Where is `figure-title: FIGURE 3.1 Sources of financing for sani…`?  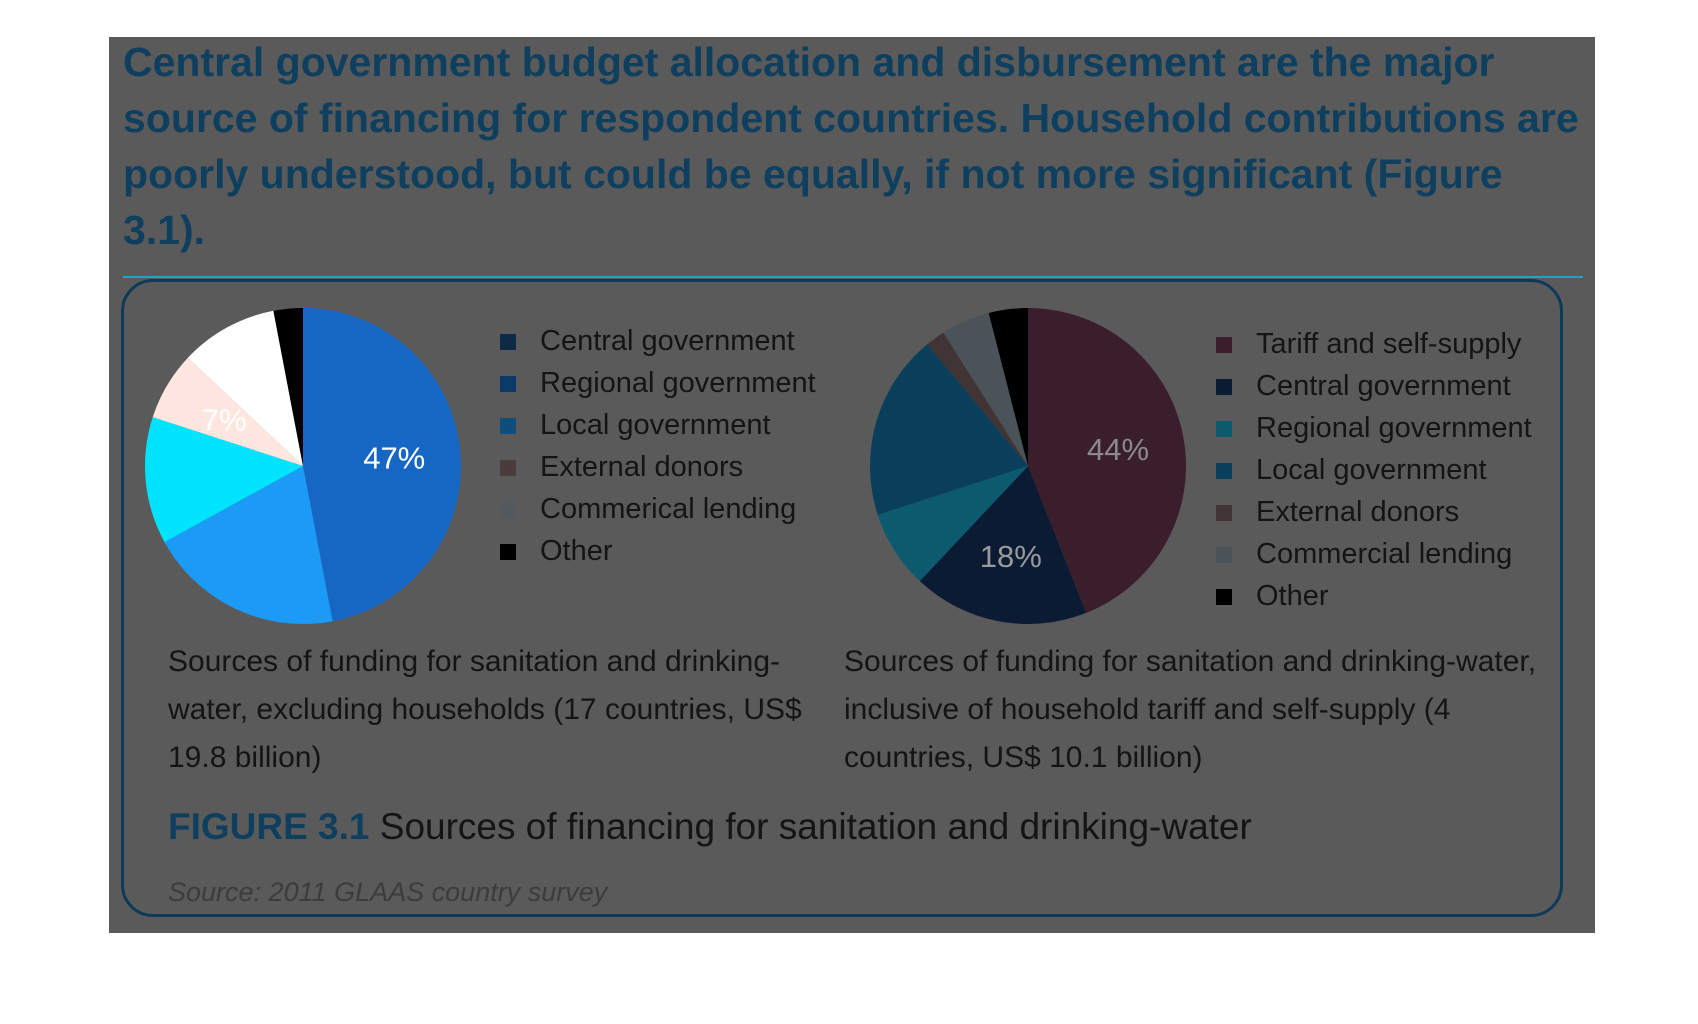
figure-title: FIGURE 3.1 Sources of financing for sani… is located at coordinates (710, 827).